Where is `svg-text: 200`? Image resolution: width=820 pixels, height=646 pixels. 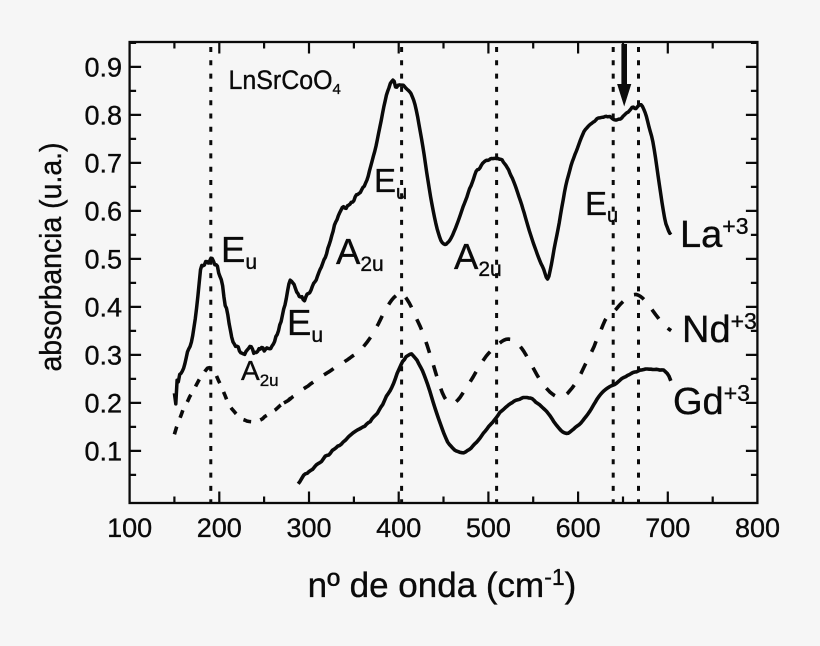
svg-text: 200 is located at coordinates (219, 528).